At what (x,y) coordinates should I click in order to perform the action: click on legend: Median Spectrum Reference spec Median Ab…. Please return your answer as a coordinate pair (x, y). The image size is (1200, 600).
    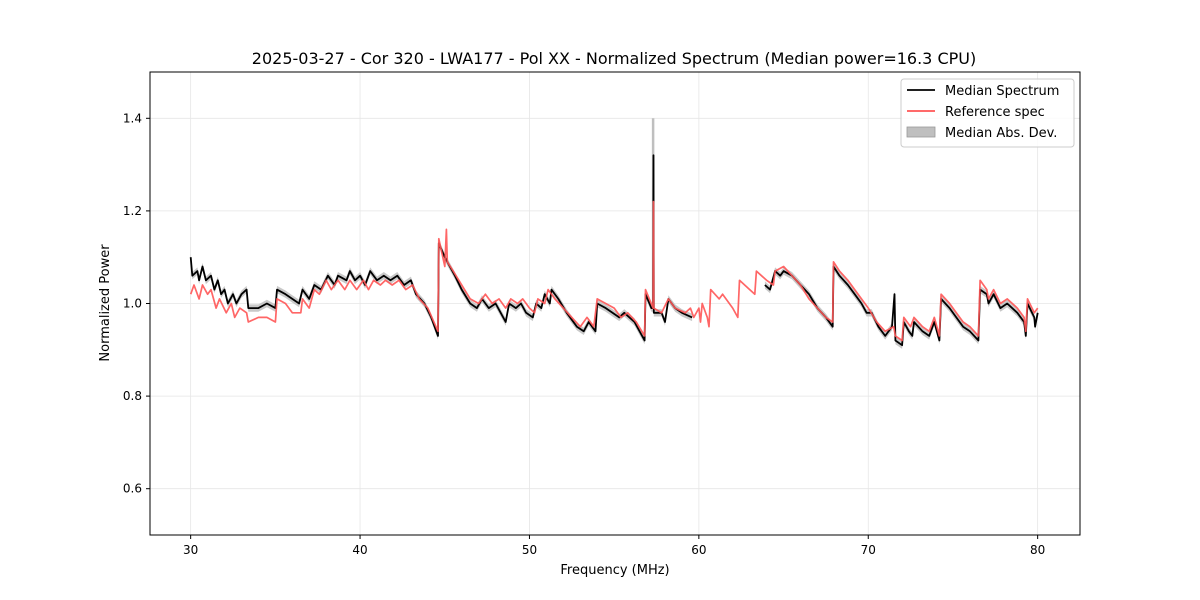
    Looking at the image, I should click on (987, 113).